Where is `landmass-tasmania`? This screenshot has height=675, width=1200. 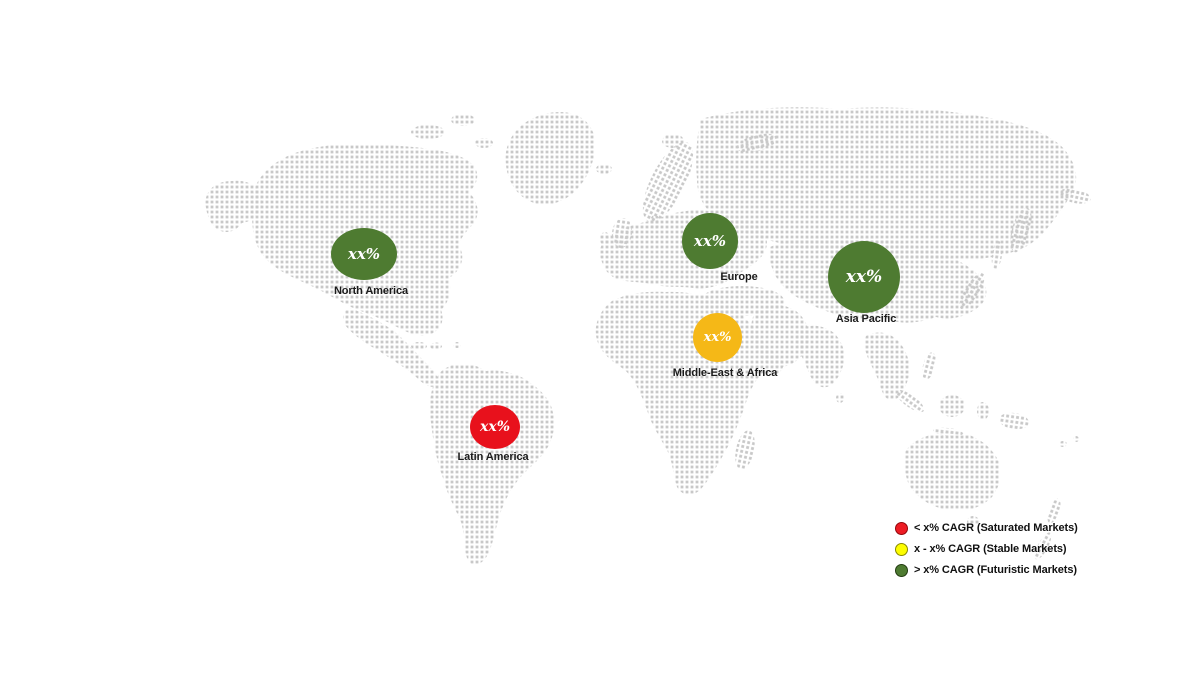
landmass-tasmania is located at coordinates (973, 521).